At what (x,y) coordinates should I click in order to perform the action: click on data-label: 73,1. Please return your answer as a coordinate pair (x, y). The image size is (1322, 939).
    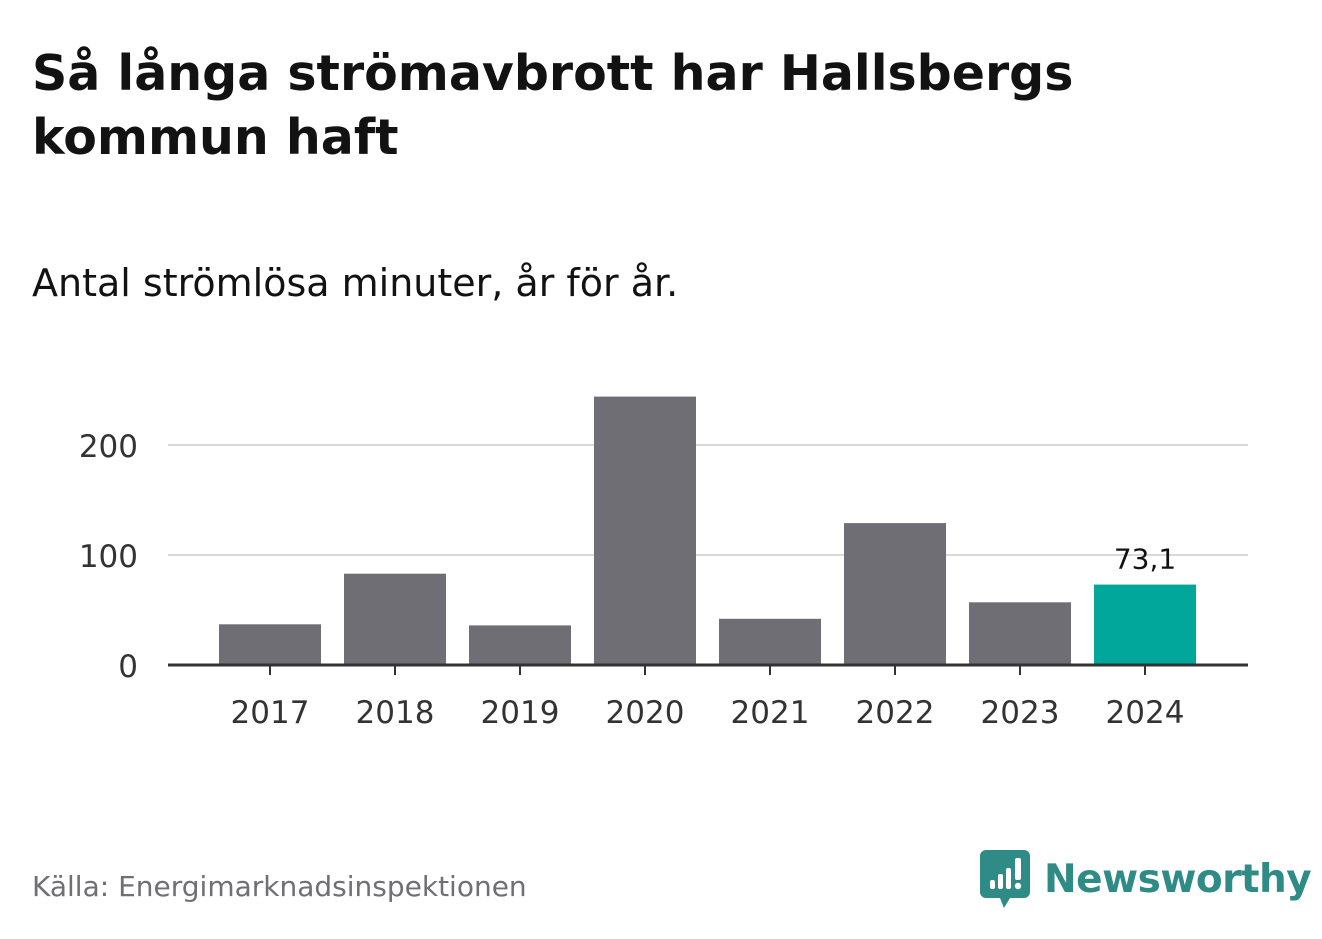
    Looking at the image, I should click on (1145, 559).